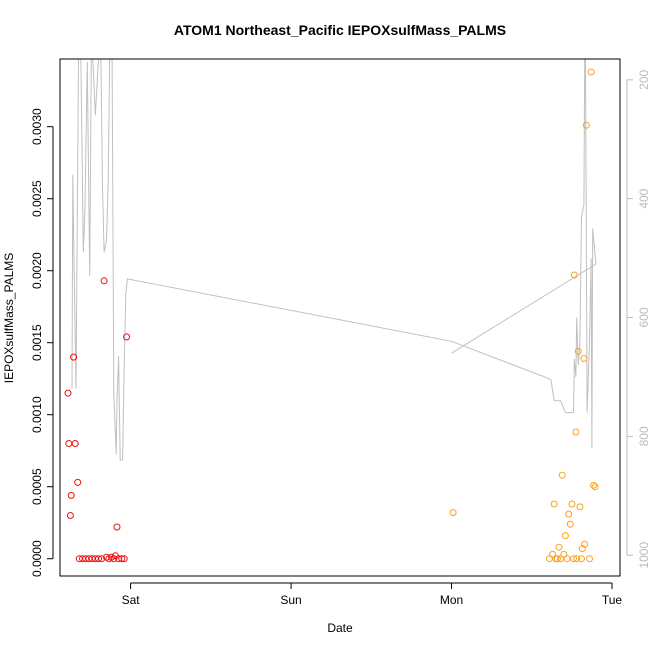 This screenshot has width=650, height=650. I want to click on y2-tick-label: 1000, so click(643, 555).